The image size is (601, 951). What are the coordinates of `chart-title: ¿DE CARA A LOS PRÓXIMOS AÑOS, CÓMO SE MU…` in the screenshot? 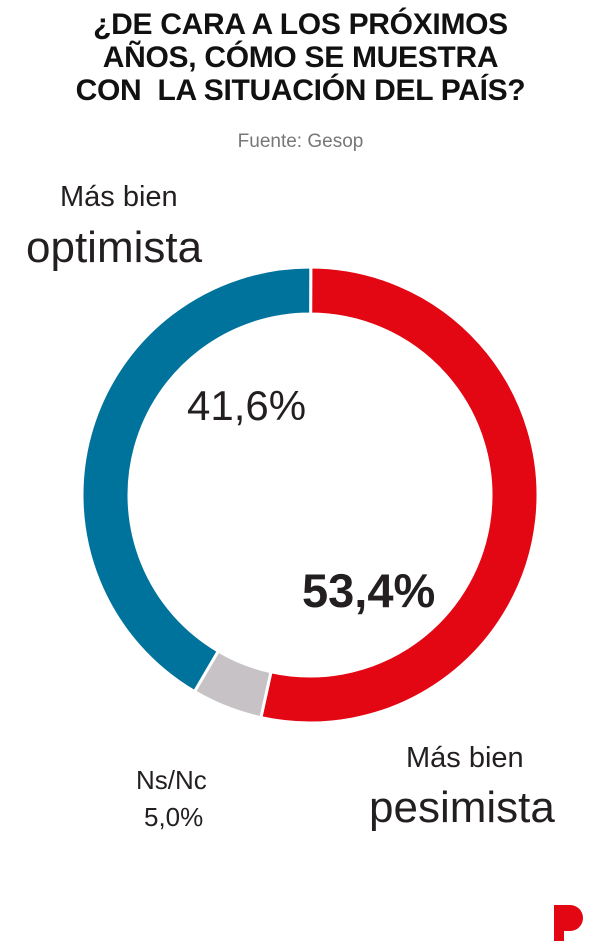 It's located at (300, 57).